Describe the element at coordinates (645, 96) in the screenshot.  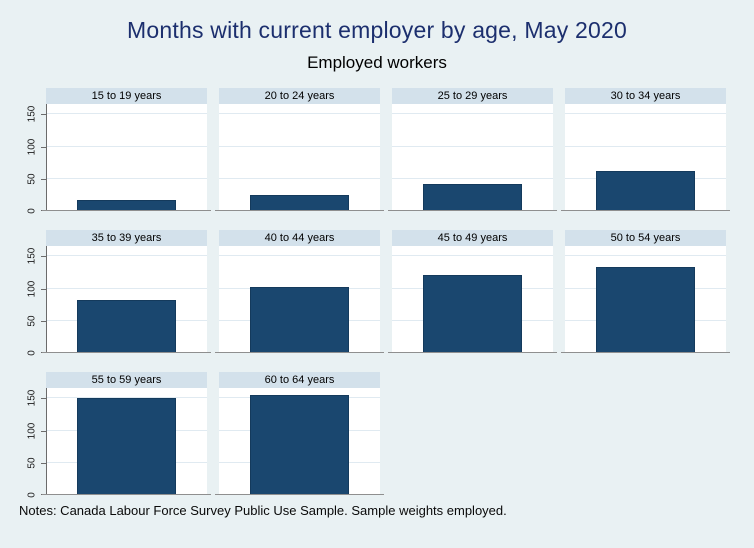
I see `panel-header: 30 to 34 years` at that location.